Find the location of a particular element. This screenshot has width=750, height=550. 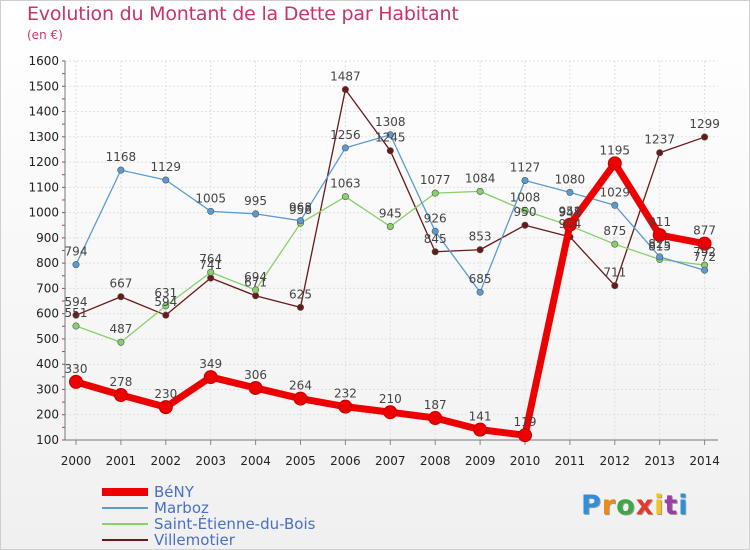

x-tick-label: 2002 is located at coordinates (166, 461).